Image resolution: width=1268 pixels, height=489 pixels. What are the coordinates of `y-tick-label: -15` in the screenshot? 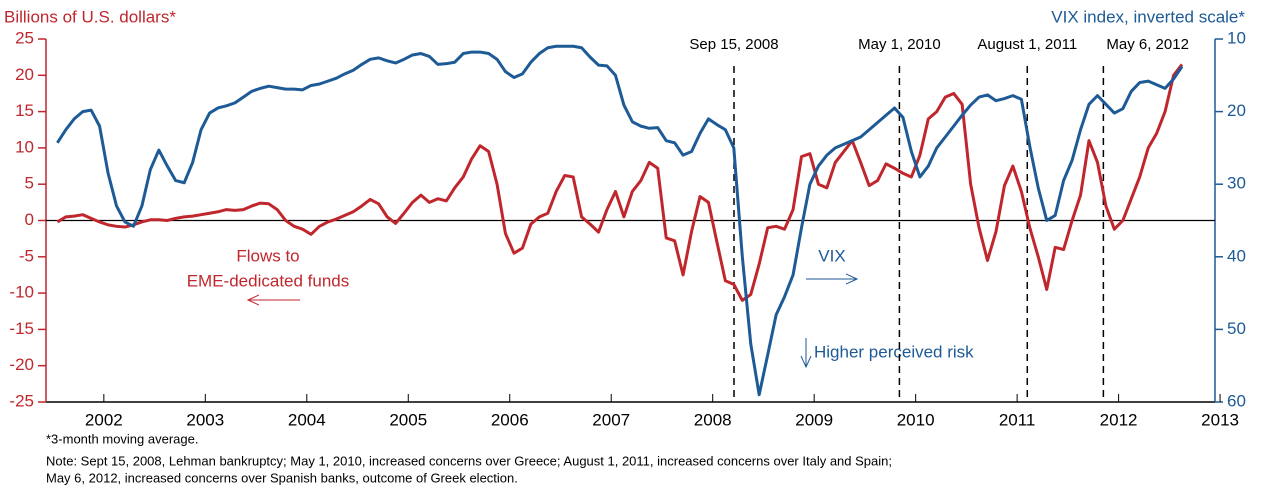 It's located at (21, 328).